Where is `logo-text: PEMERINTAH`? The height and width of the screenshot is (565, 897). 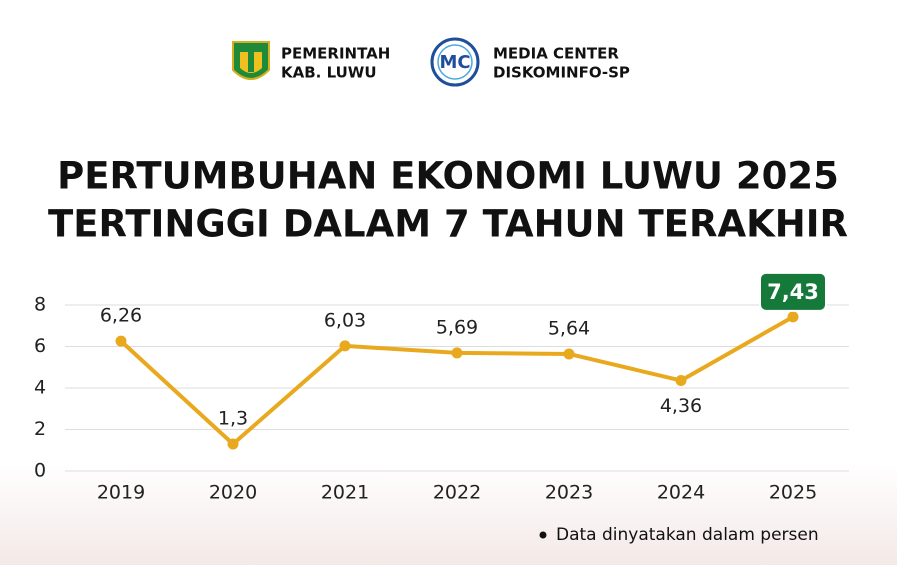
logo-text: PEMERINTAH is located at coordinates (335, 54).